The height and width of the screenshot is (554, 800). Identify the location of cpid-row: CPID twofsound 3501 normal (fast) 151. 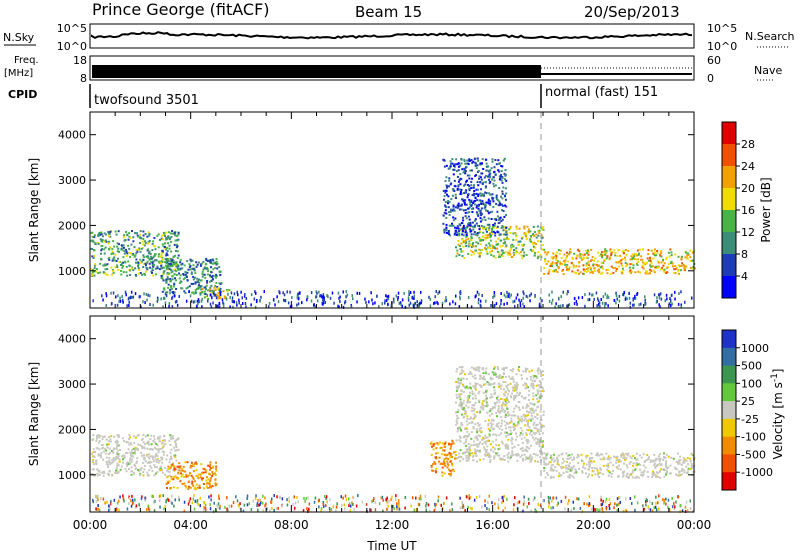
(333, 96).